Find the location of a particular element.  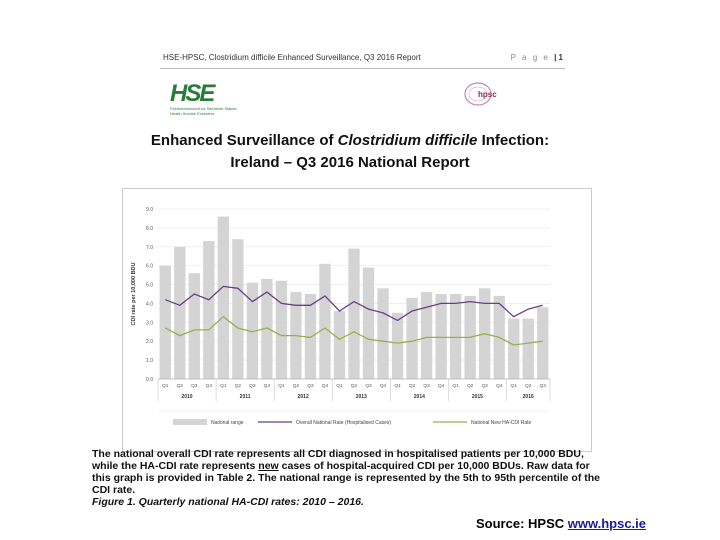

y-tick-label: 0.0 is located at coordinates (149, 380).